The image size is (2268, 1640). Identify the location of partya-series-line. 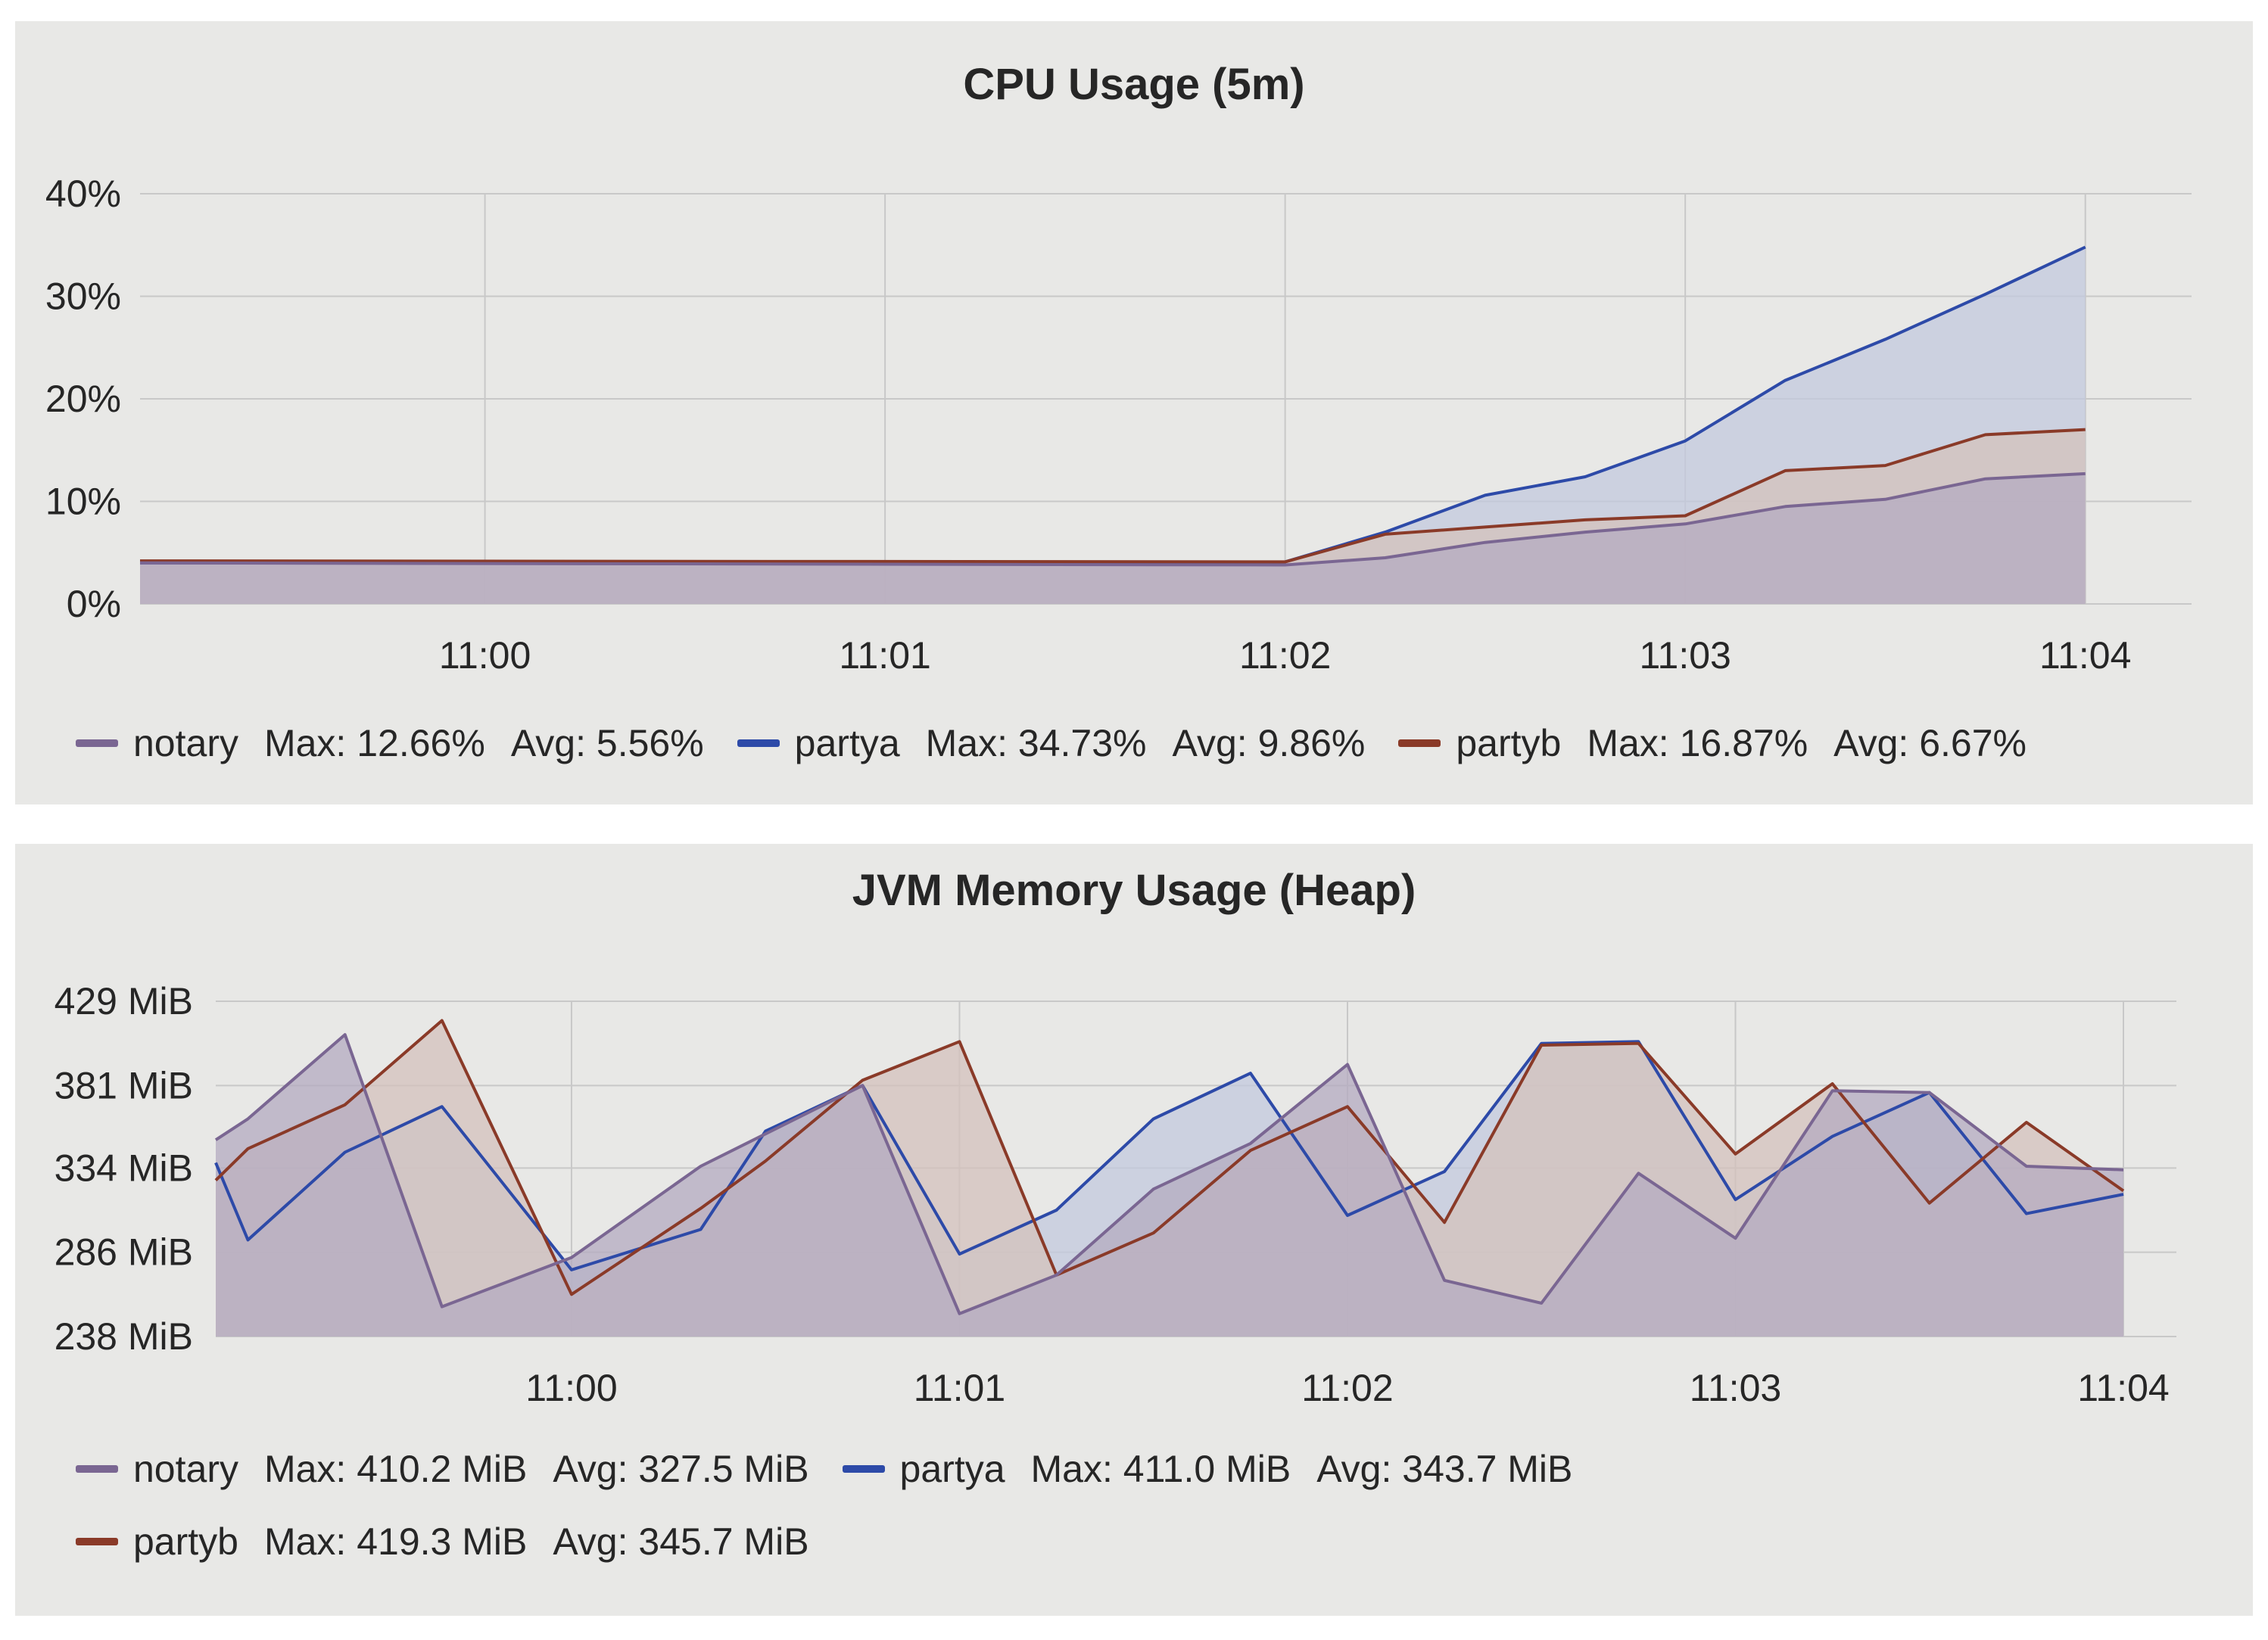
(1169, 1155).